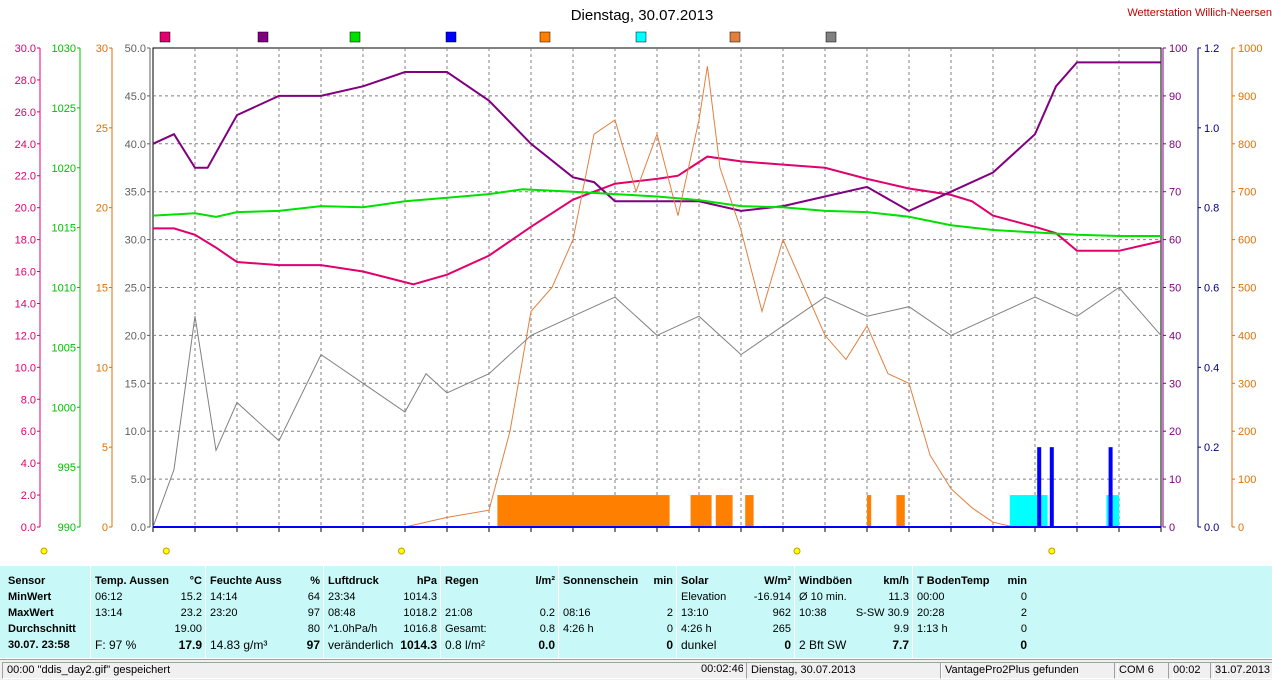 The height and width of the screenshot is (680, 1272). What do you see at coordinates (374, 670) in the screenshot?
I see `status-file: 00:00 "ddis_day2.gif" gespeichert` at bounding box center [374, 670].